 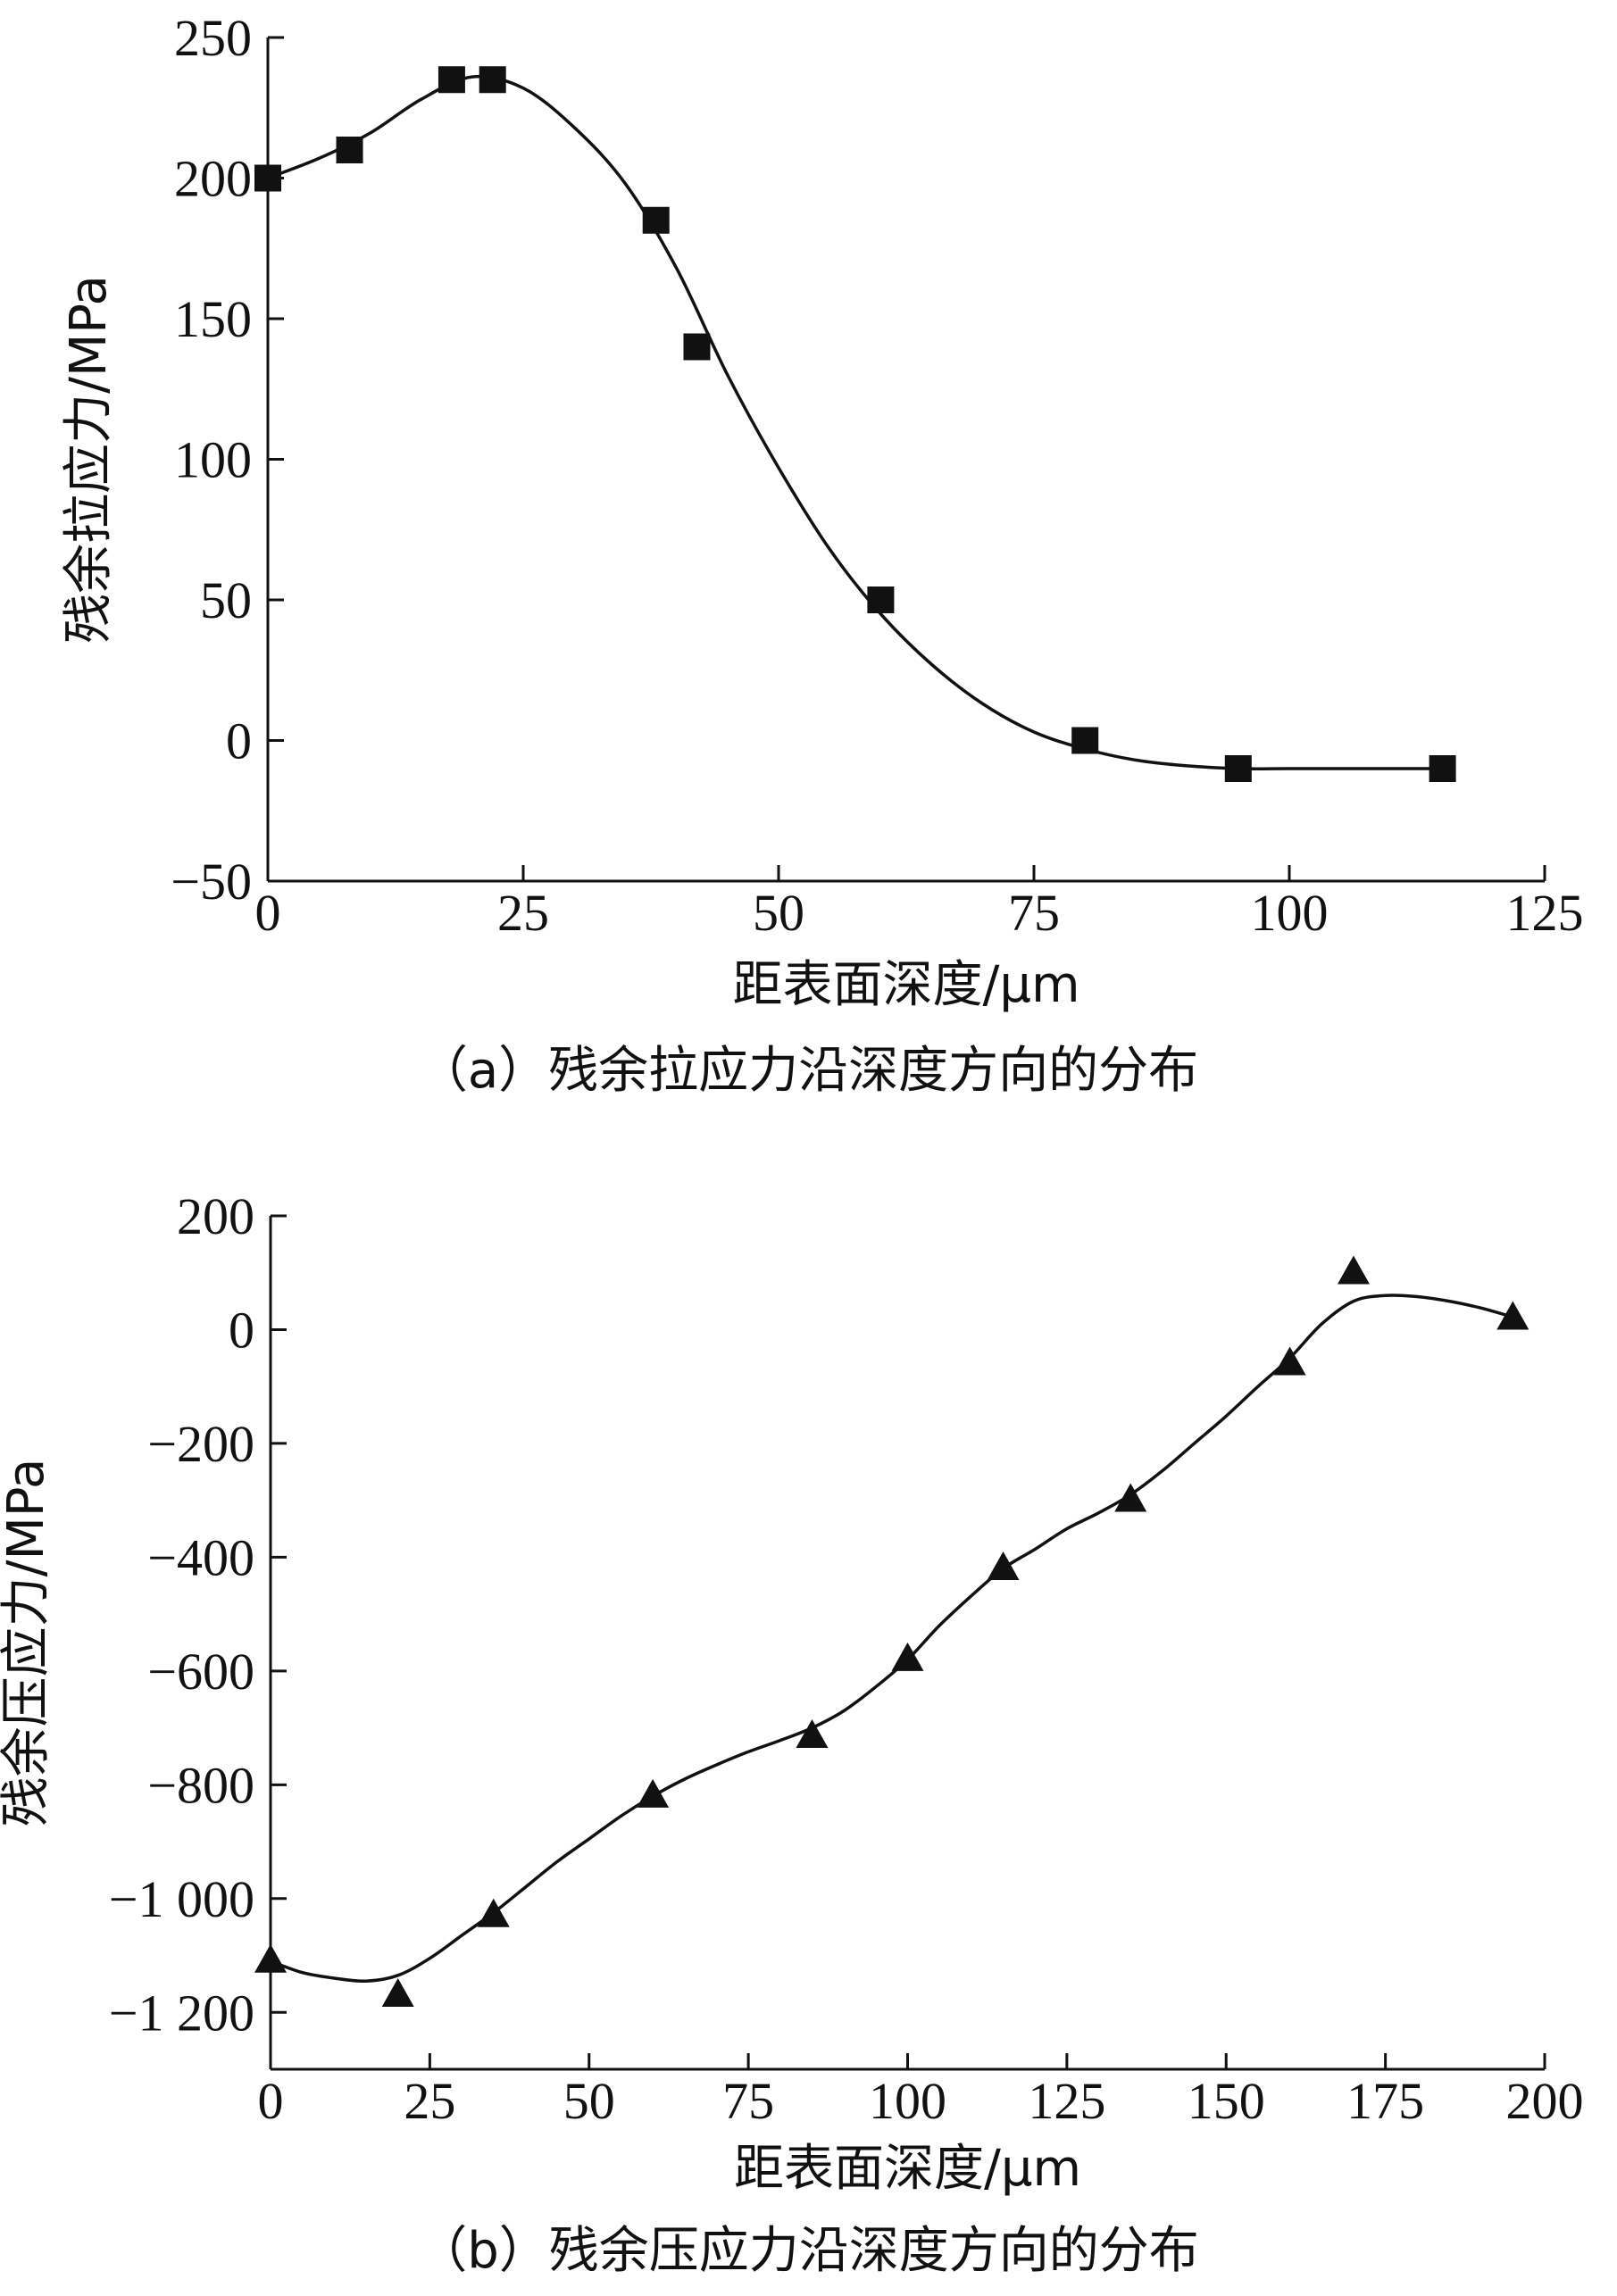 I want to click on chart-b-x-tick-label: 0, so click(x=271, y=2101).